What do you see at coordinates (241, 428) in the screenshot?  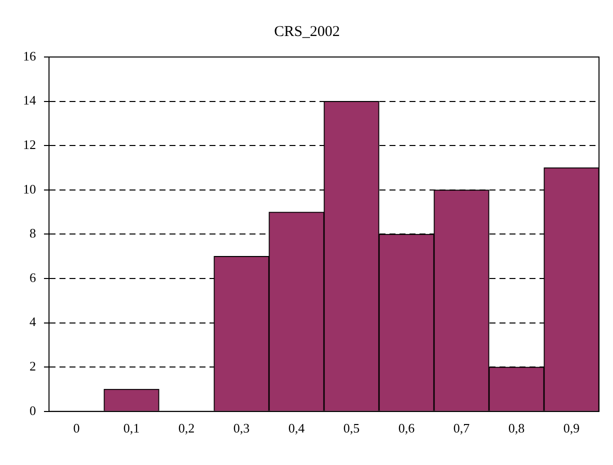 I see `x-tick-label: 0,3` at bounding box center [241, 428].